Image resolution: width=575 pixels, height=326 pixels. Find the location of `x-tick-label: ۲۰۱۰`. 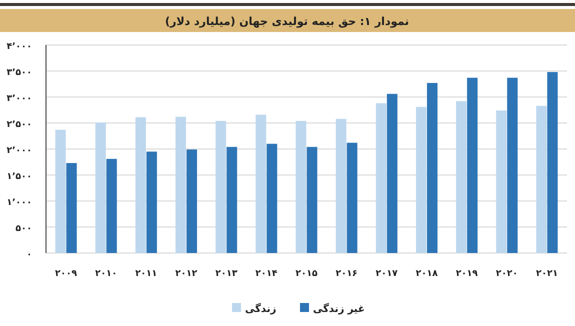

x-tick-label: ۲۰۱۰ is located at coordinates (106, 274).